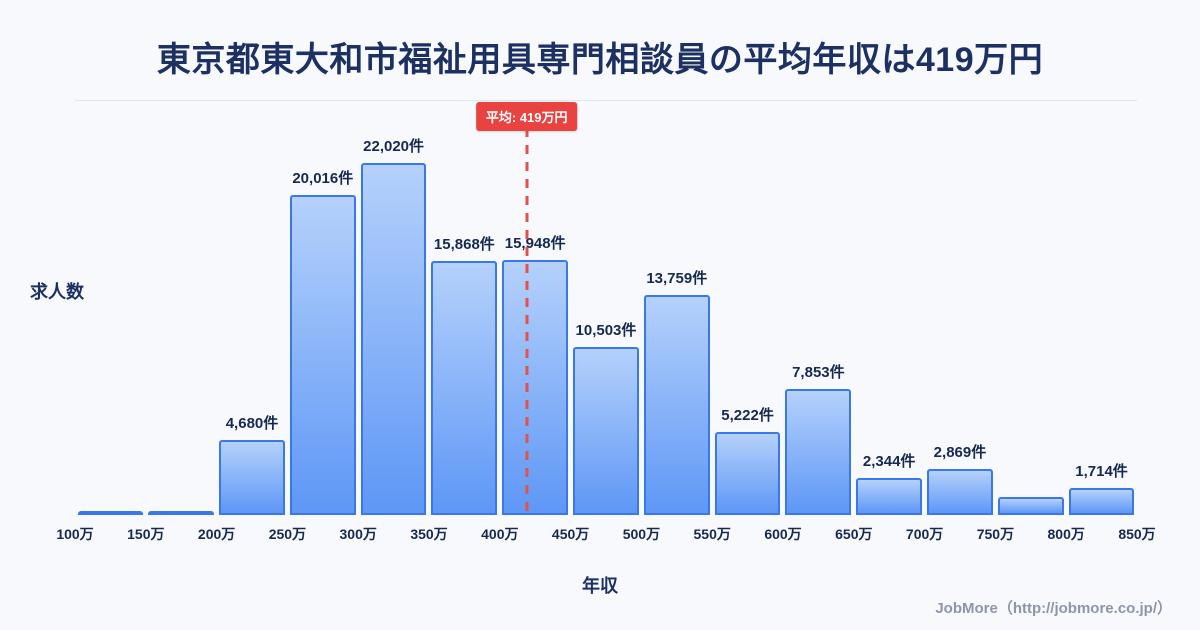 This screenshot has width=1200, height=630. What do you see at coordinates (252, 307) in the screenshot?
I see `bar-cell: 4,680件` at bounding box center [252, 307].